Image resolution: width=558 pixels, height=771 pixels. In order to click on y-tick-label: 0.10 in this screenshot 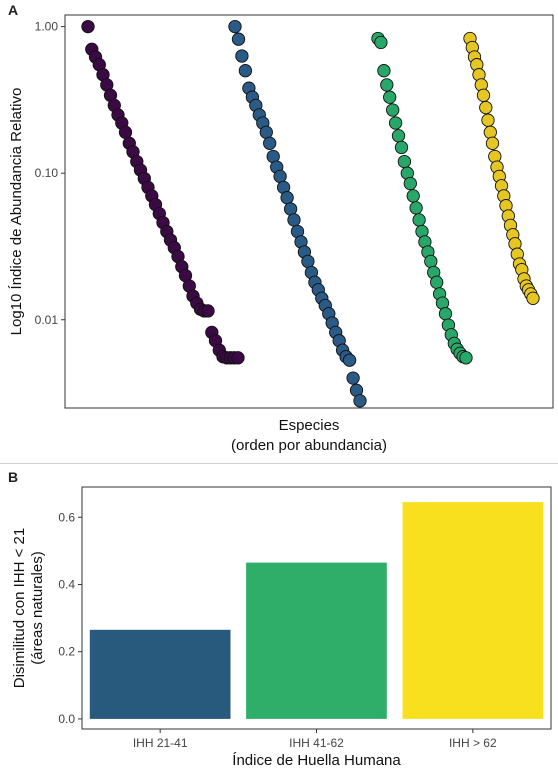, I will do `click(47, 173)`.